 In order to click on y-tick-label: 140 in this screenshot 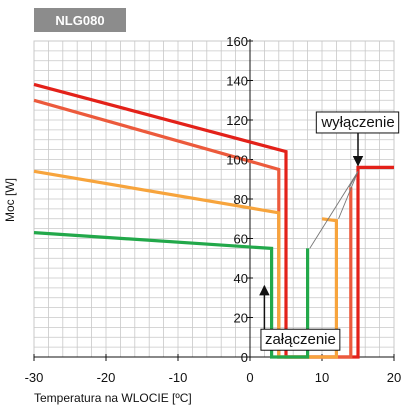, I will do `click(237, 81)`.